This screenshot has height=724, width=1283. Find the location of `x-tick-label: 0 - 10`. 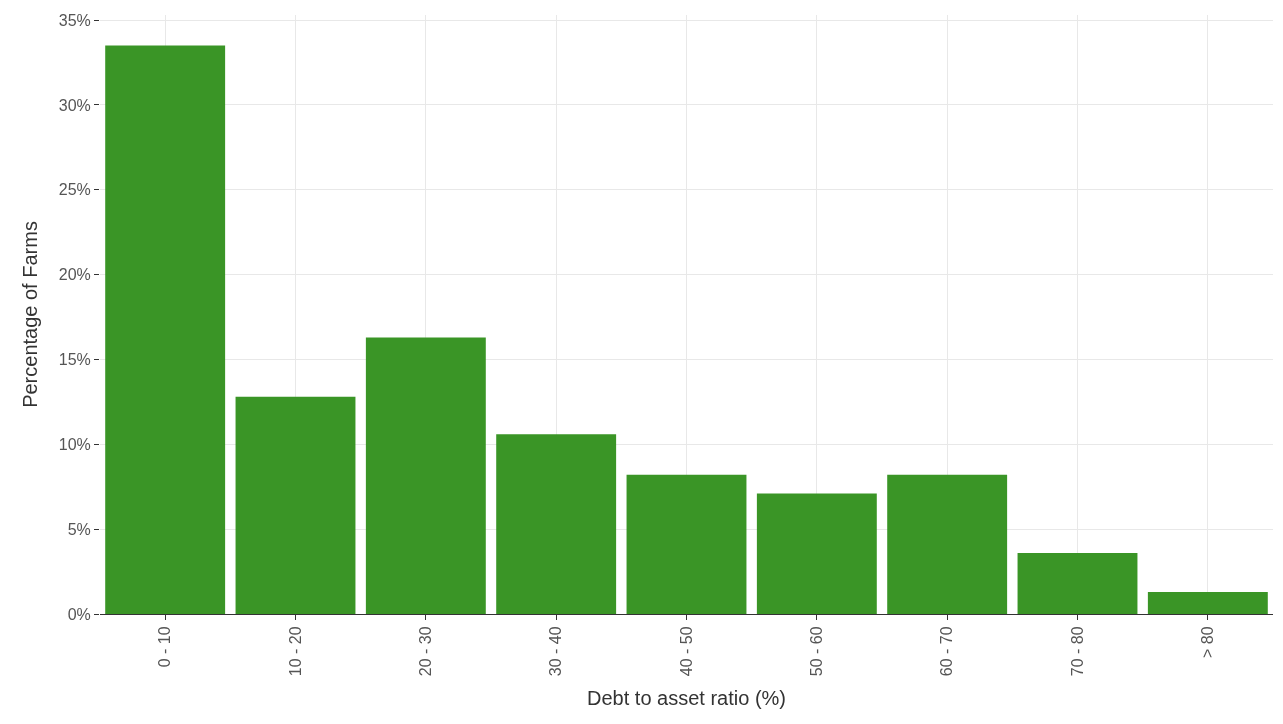

x-tick-label: 0 - 10 is located at coordinates (165, 647).